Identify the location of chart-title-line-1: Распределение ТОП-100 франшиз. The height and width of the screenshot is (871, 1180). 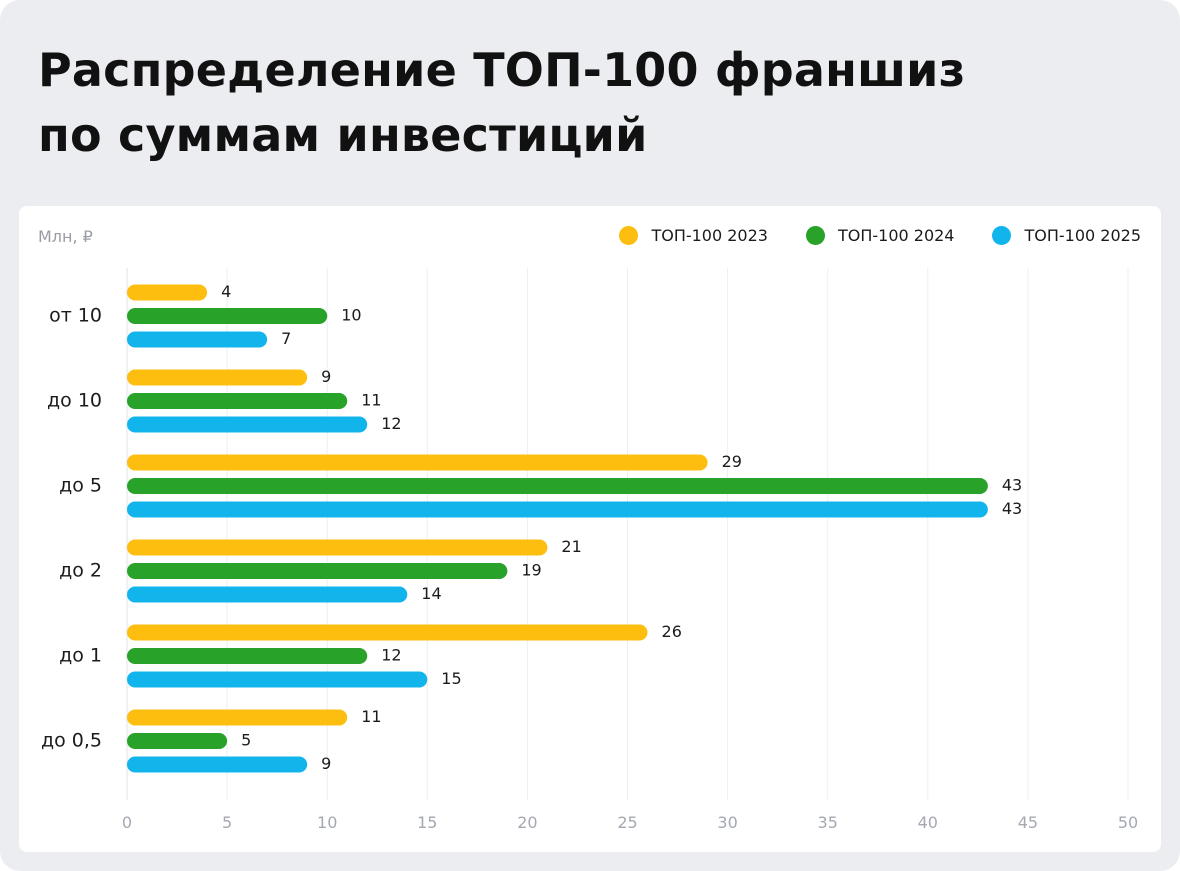
(502, 70).